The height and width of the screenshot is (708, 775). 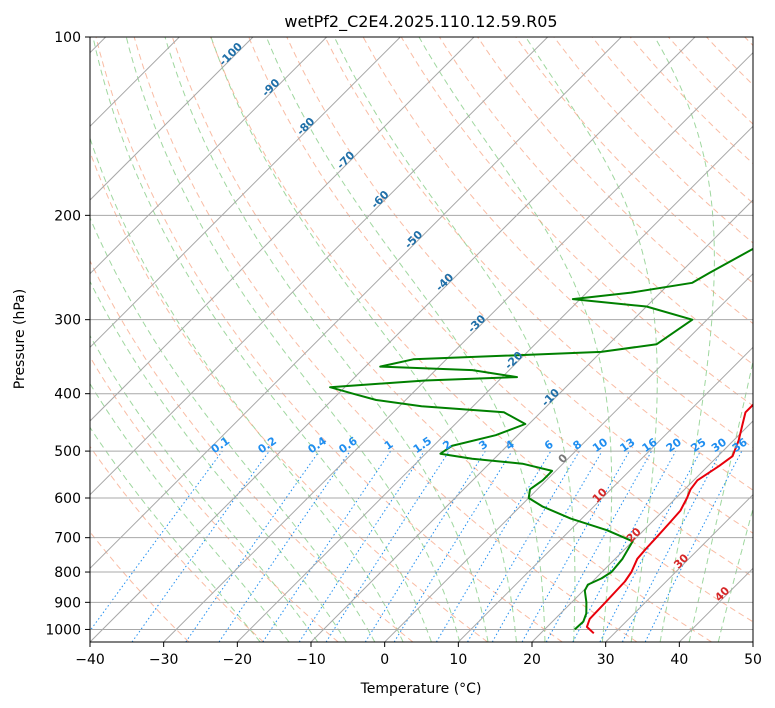 I want to click on y-tick-label: 400, so click(x=67, y=395).